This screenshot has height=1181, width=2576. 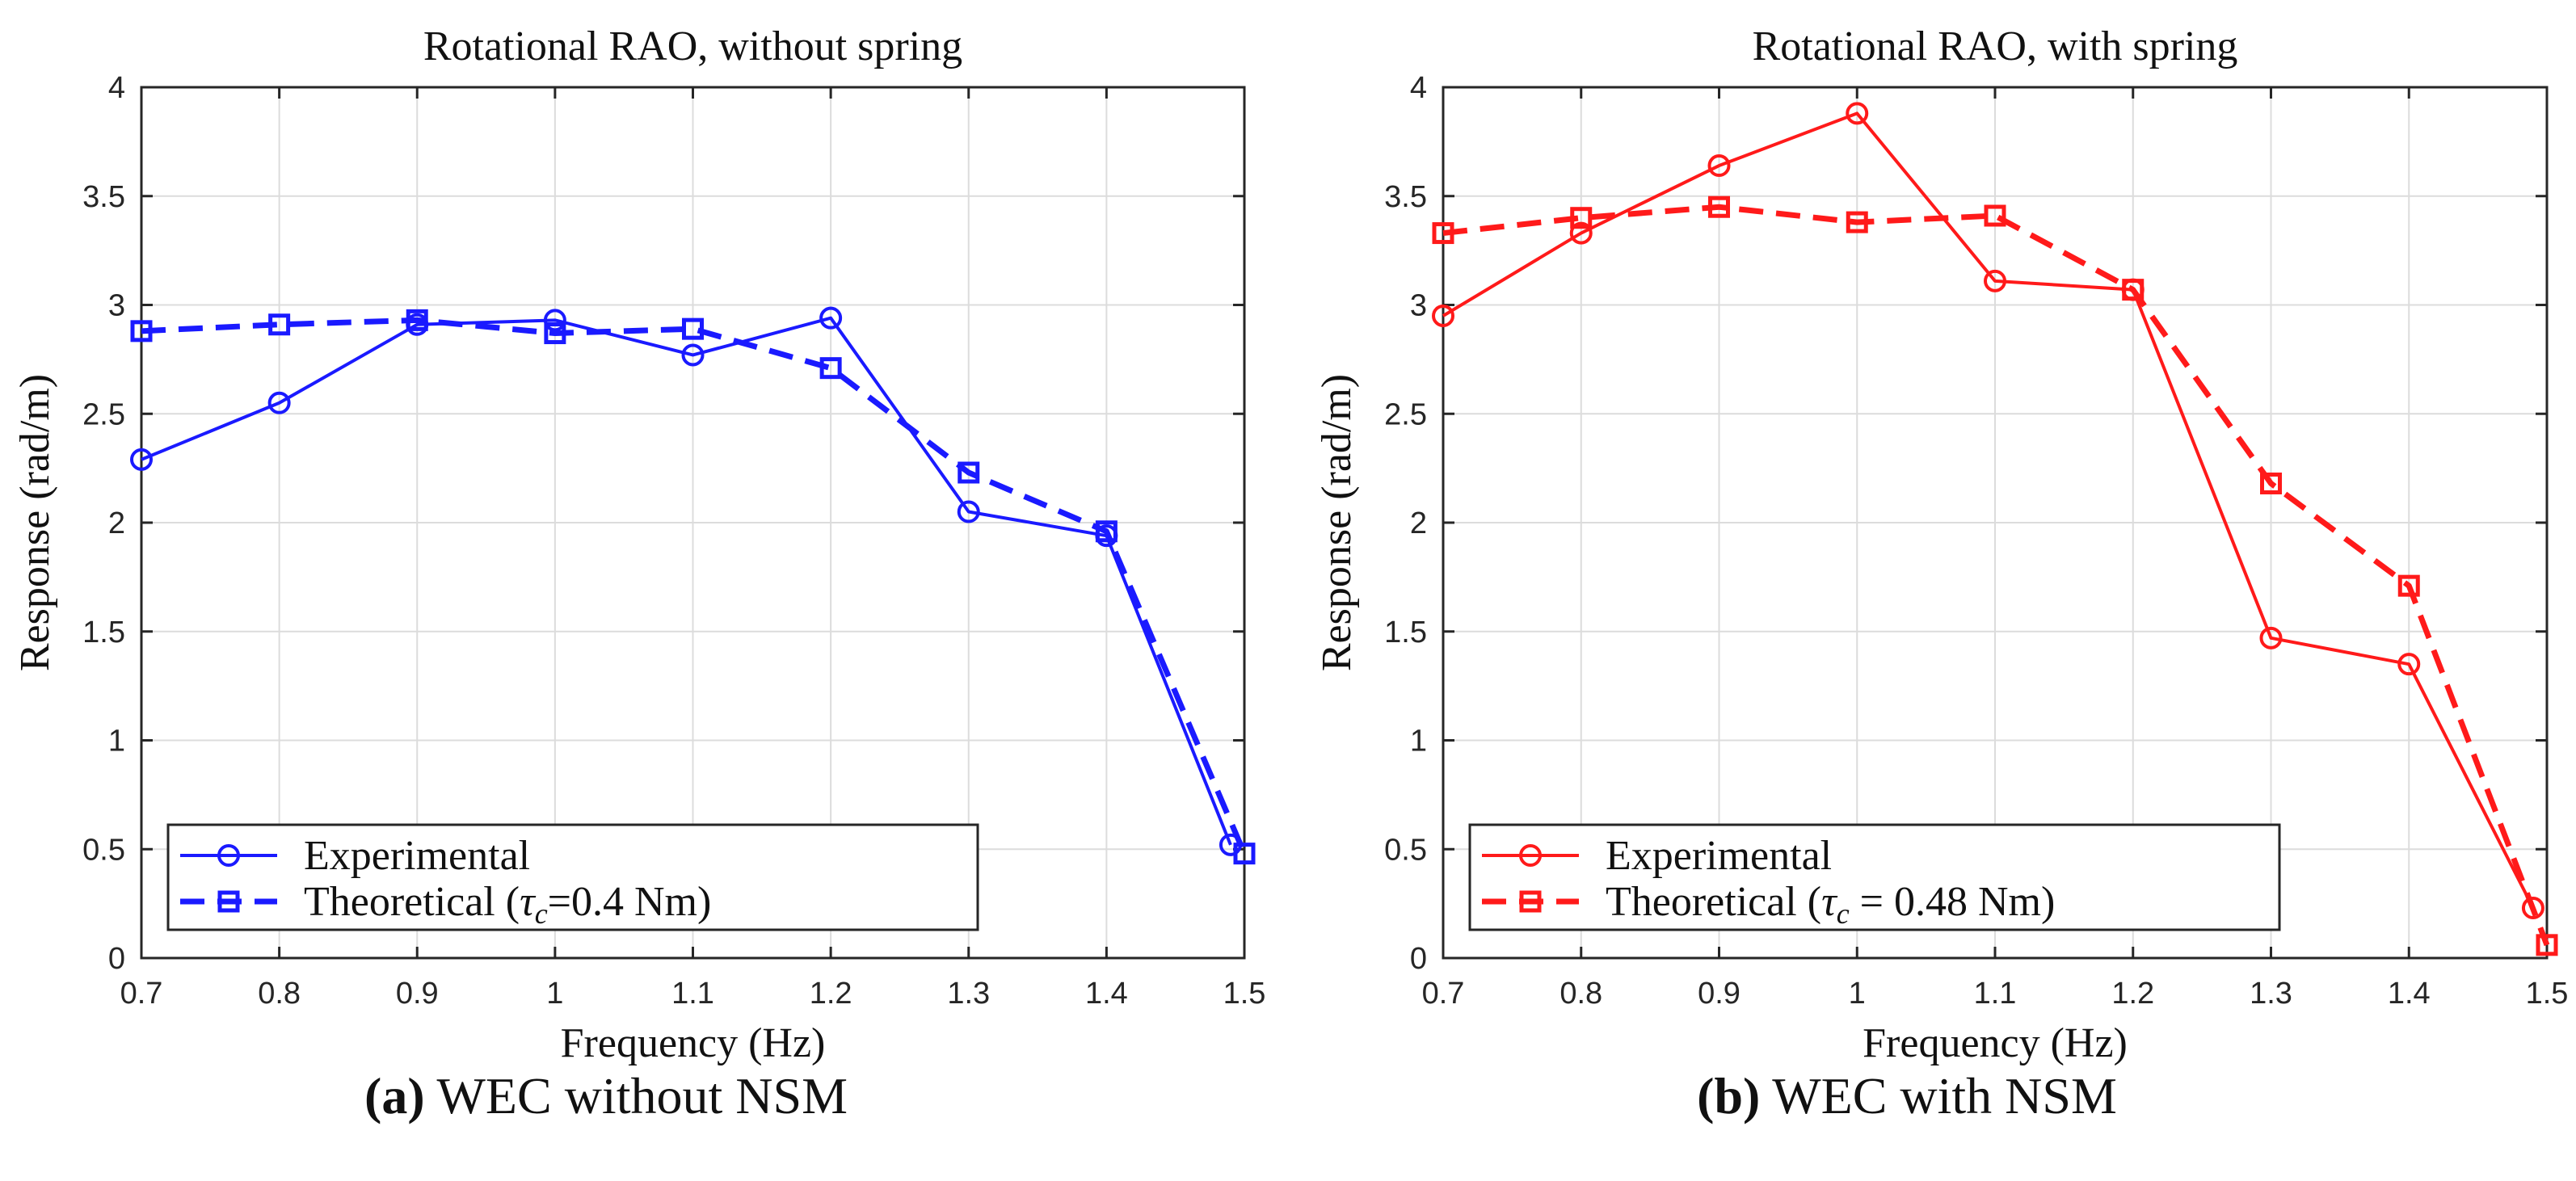 What do you see at coordinates (1995, 46) in the screenshot?
I see `chart-title: Rotational RAO, with spring` at bounding box center [1995, 46].